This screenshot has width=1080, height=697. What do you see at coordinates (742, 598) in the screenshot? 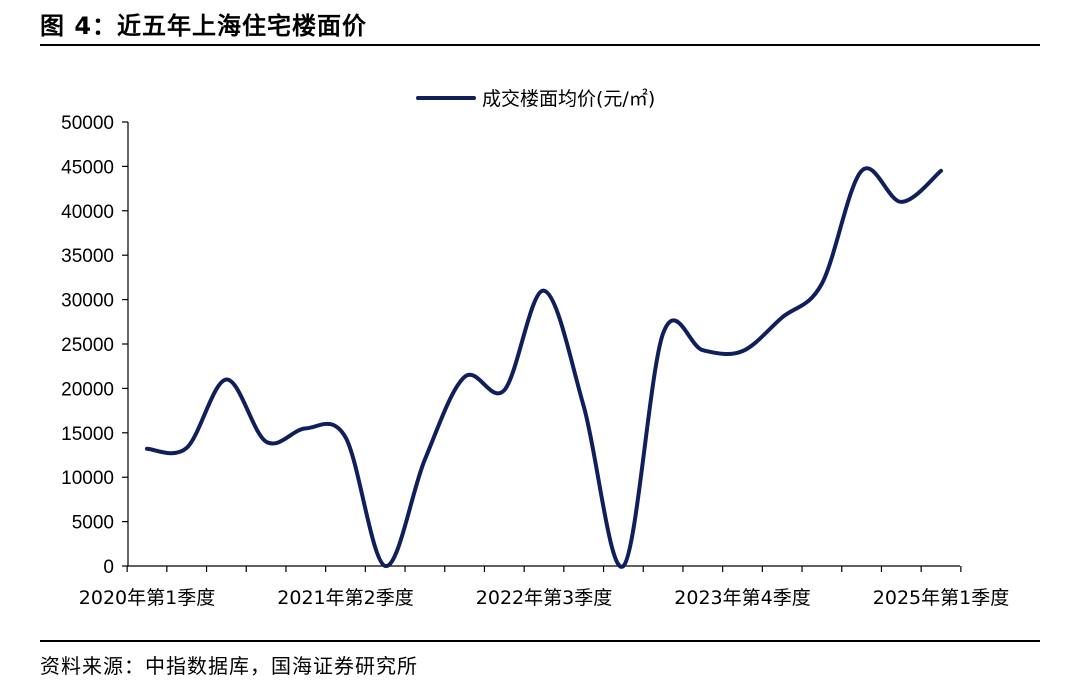
I see `x-tick-label: 2023年第4季度` at bounding box center [742, 598].